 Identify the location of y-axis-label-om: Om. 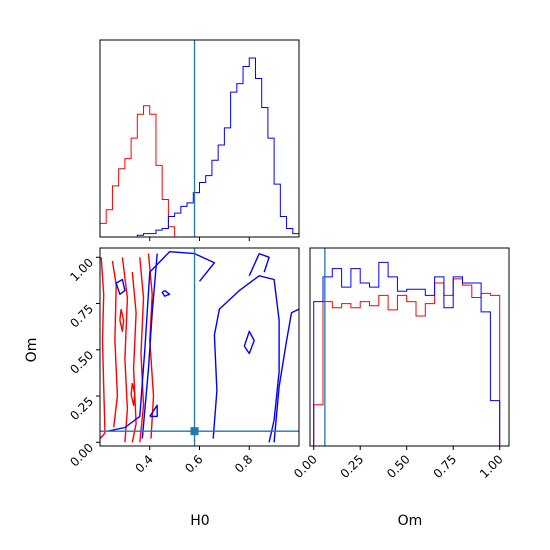
(32, 350).